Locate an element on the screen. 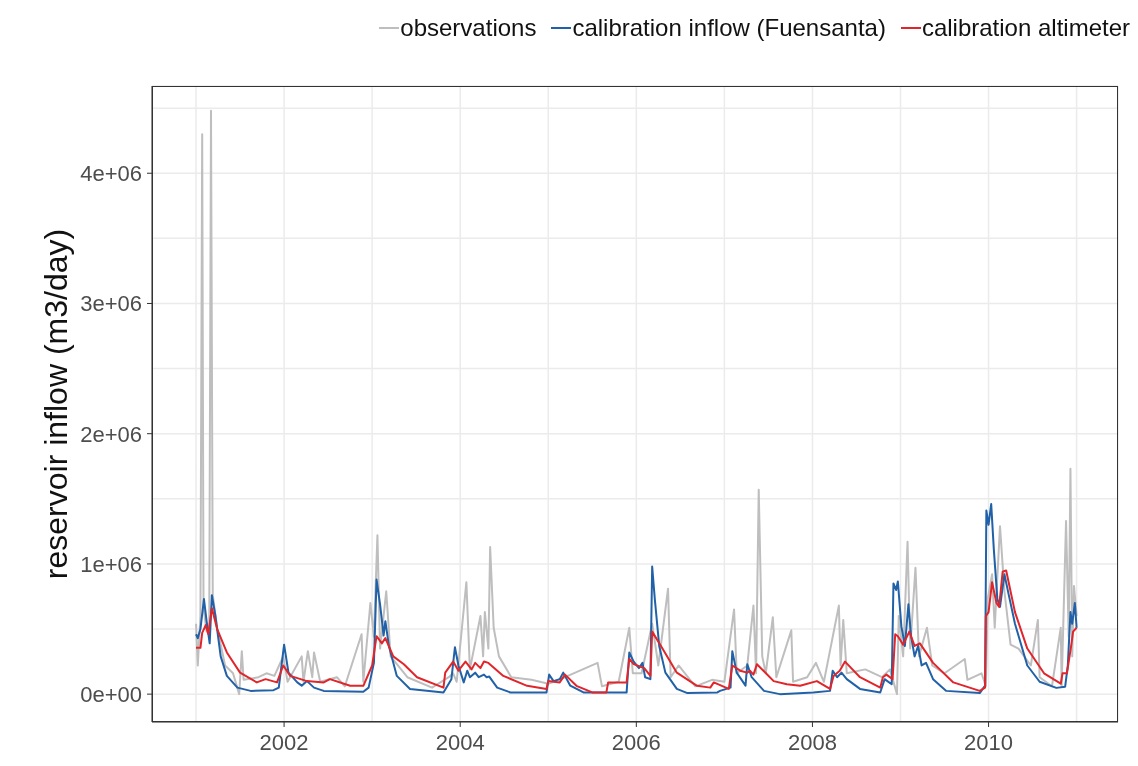  y-tick-label: 2e+06 is located at coordinates (111, 434).